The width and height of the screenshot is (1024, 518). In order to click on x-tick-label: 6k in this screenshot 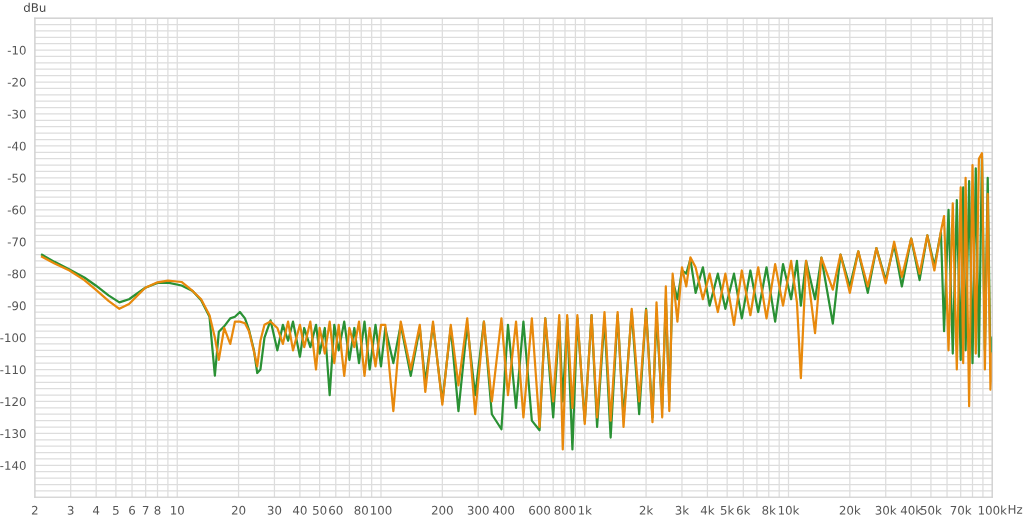, I will do `click(743, 510)`.